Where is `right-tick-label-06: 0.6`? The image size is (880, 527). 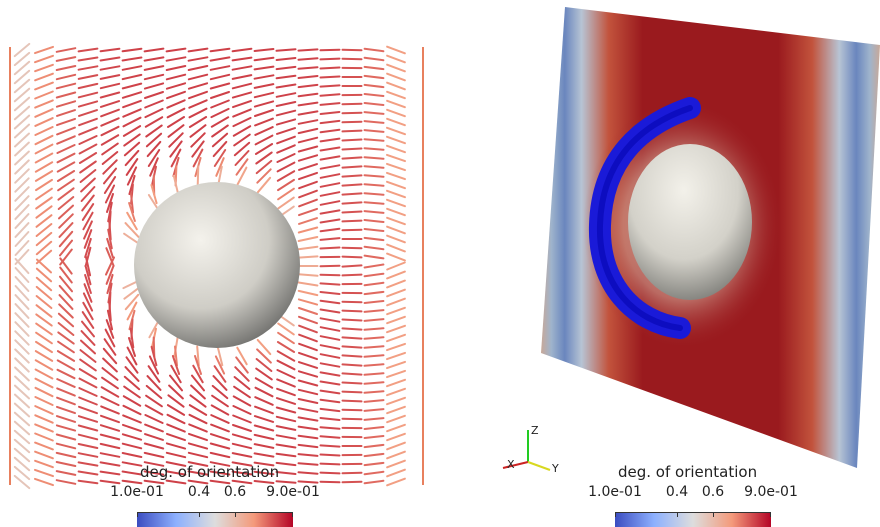 right-tick-label-06: 0.6 is located at coordinates (713, 492).